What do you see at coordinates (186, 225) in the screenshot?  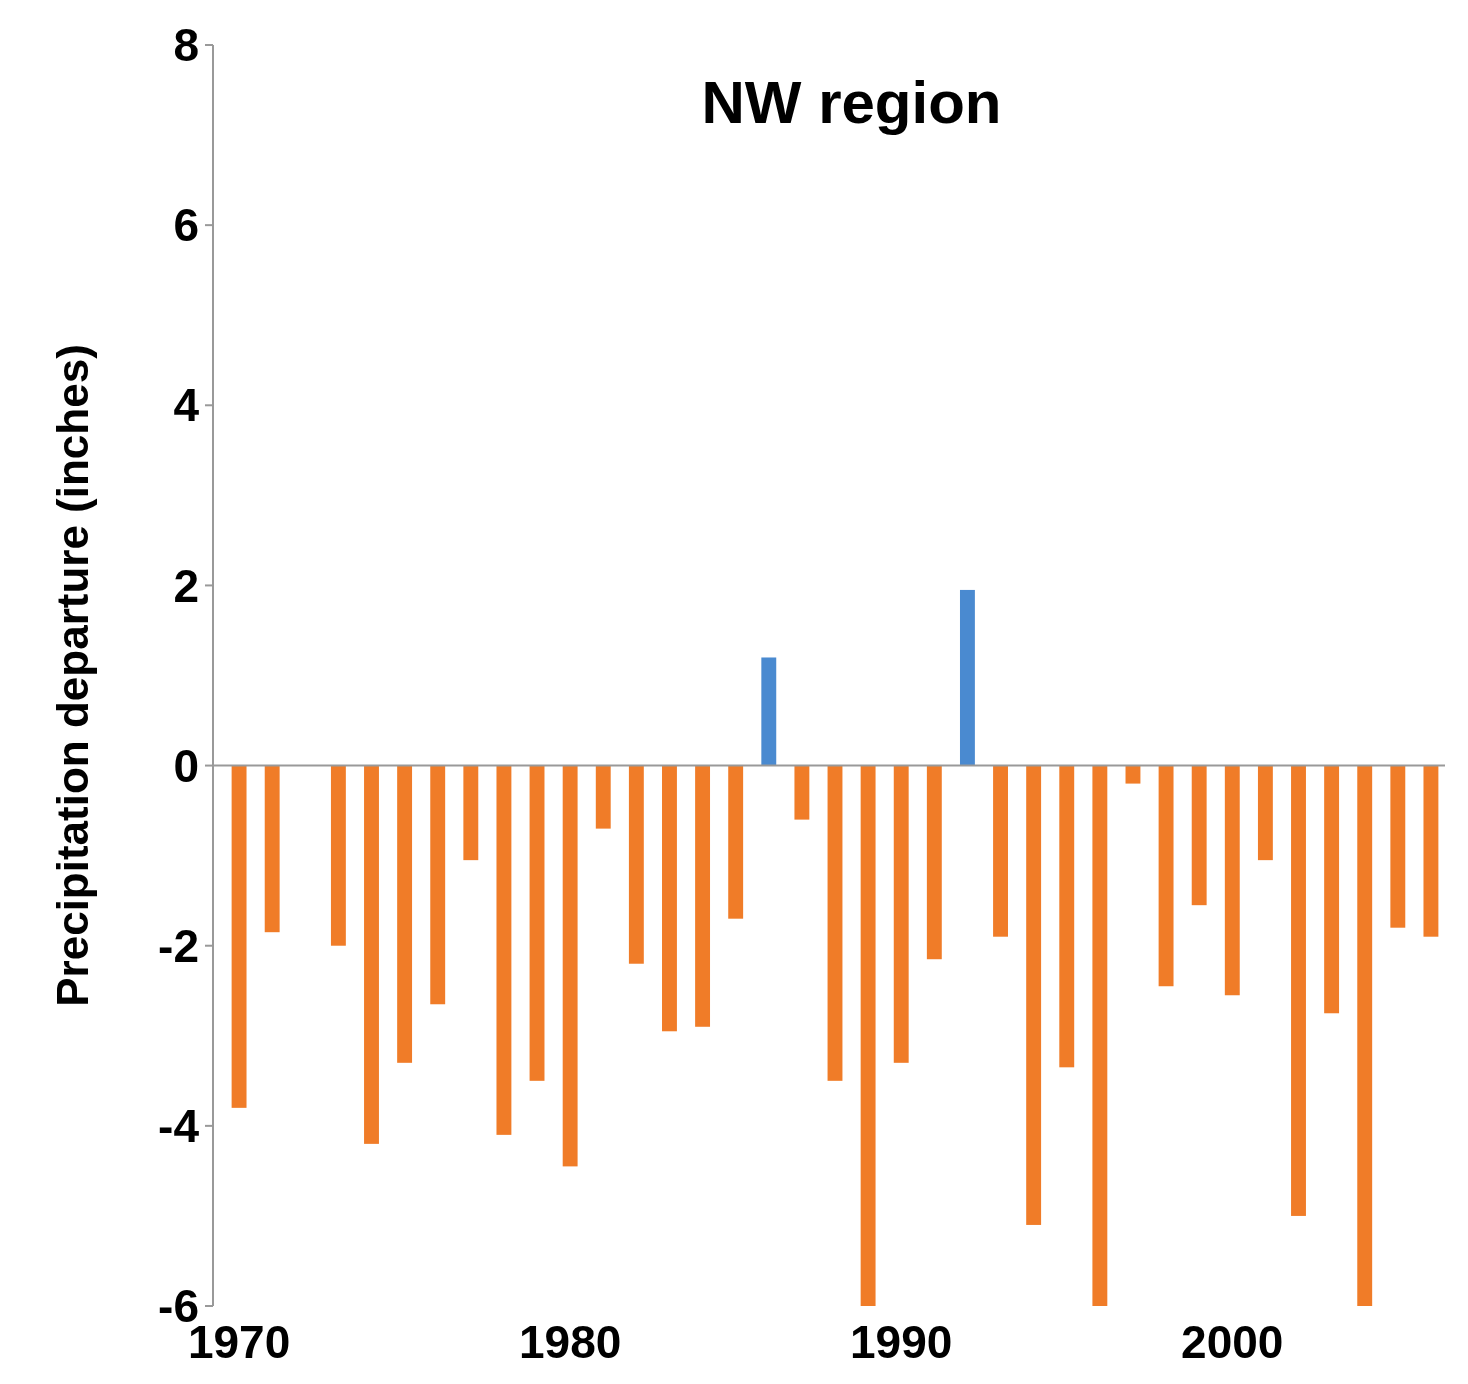 I see `y-tick-label: 6` at bounding box center [186, 225].